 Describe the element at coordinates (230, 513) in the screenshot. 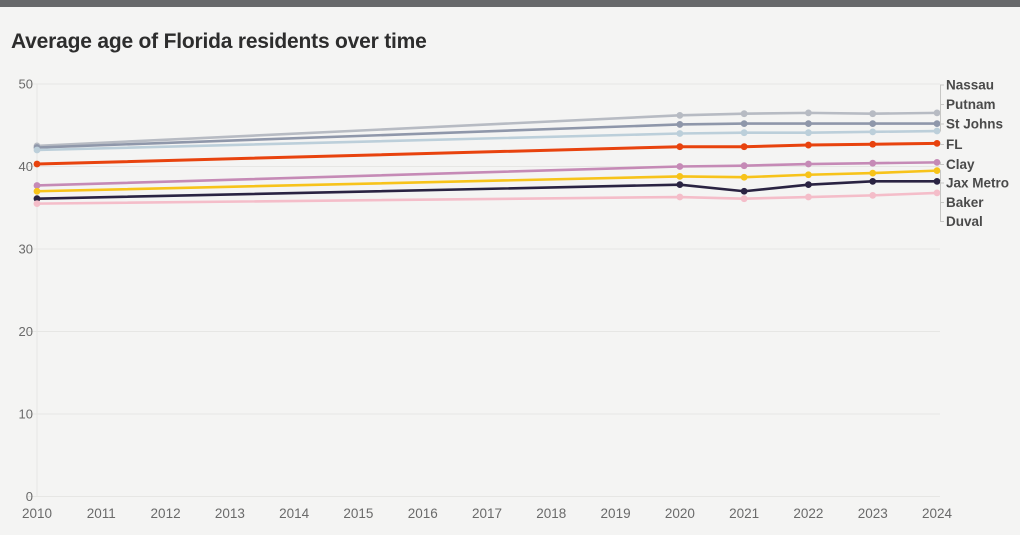

I see `x-axis-tick: 2013` at that location.